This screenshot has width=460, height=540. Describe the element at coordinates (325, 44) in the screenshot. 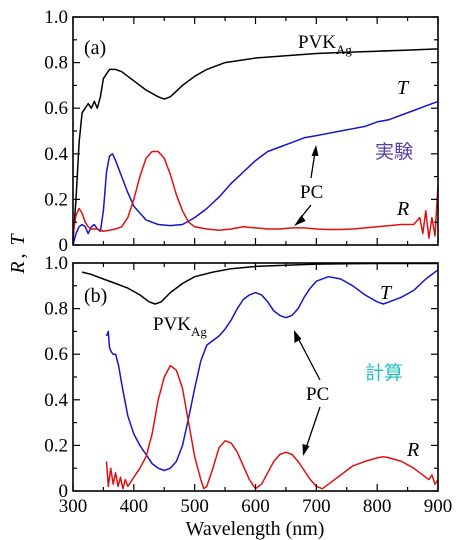

I see `panel-a-pvk-label: PVKAg` at that location.